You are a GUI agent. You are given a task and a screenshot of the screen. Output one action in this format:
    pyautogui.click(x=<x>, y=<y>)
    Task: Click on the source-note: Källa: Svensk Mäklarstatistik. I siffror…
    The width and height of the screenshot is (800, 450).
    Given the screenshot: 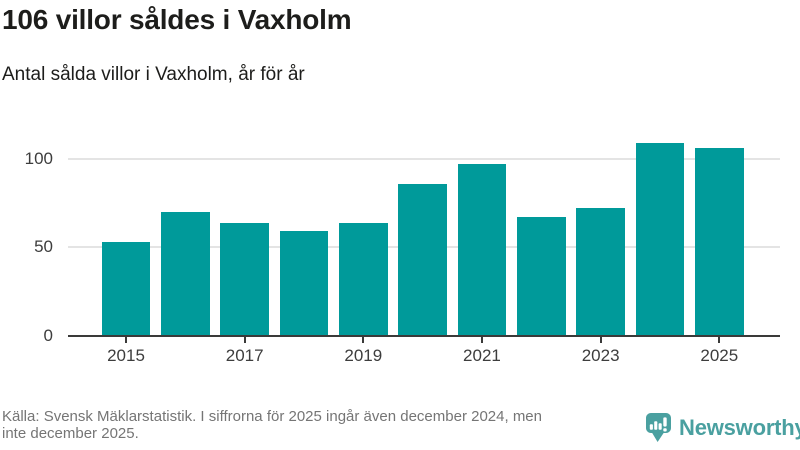 What is the action you would take?
    pyautogui.click(x=326, y=425)
    